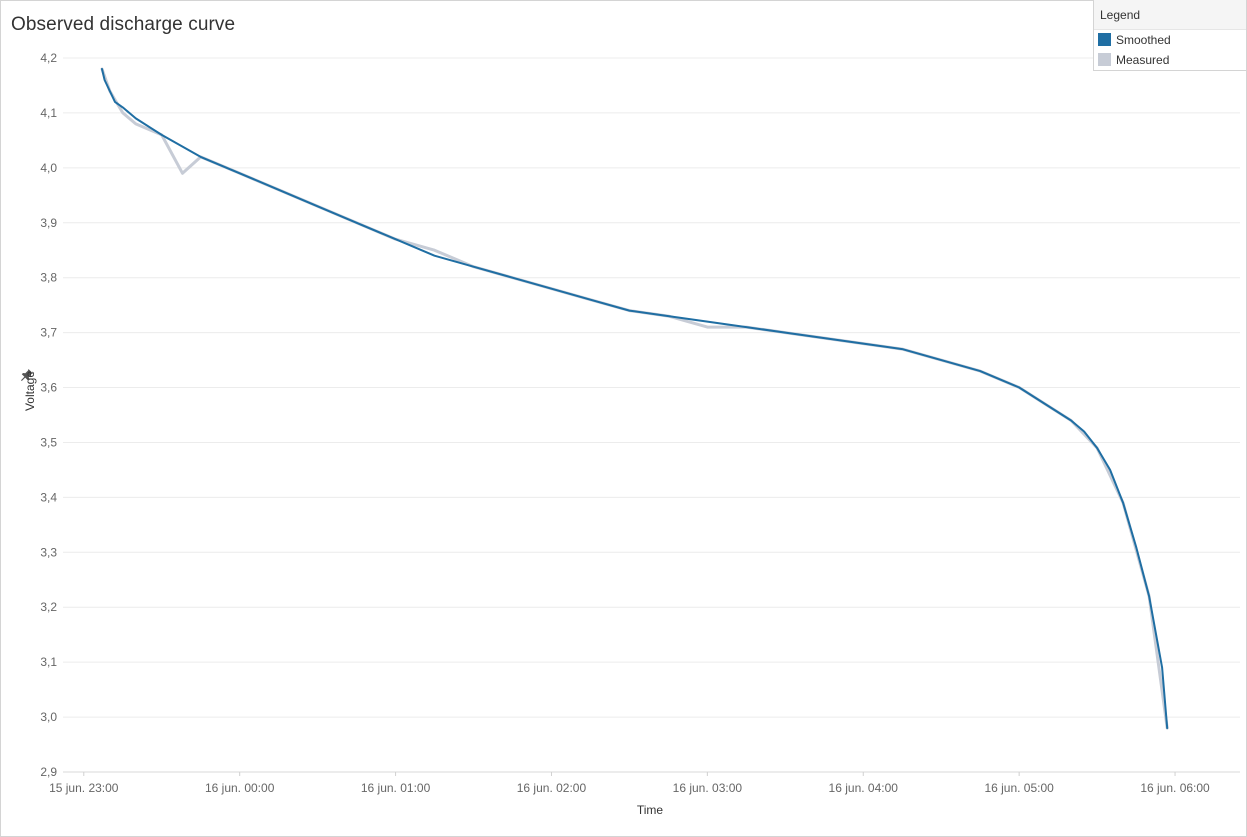  What do you see at coordinates (48, 223) in the screenshot?
I see `y-tick-label: 3,9` at bounding box center [48, 223].